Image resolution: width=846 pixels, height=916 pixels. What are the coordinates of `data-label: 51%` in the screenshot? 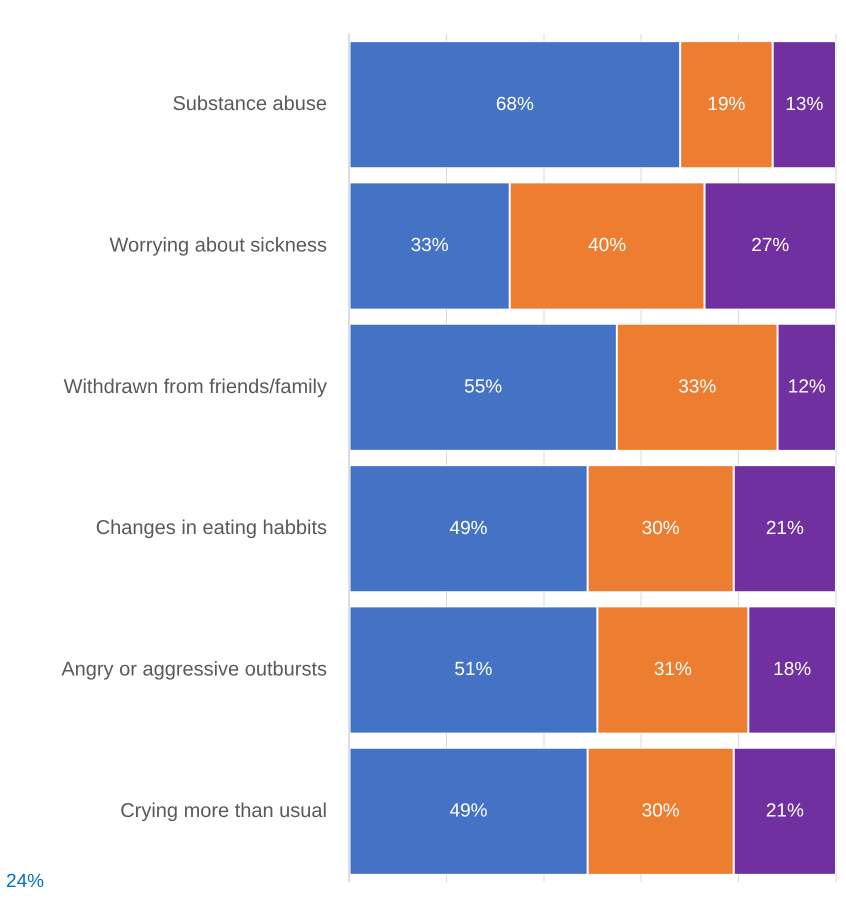 It's located at (473, 669).